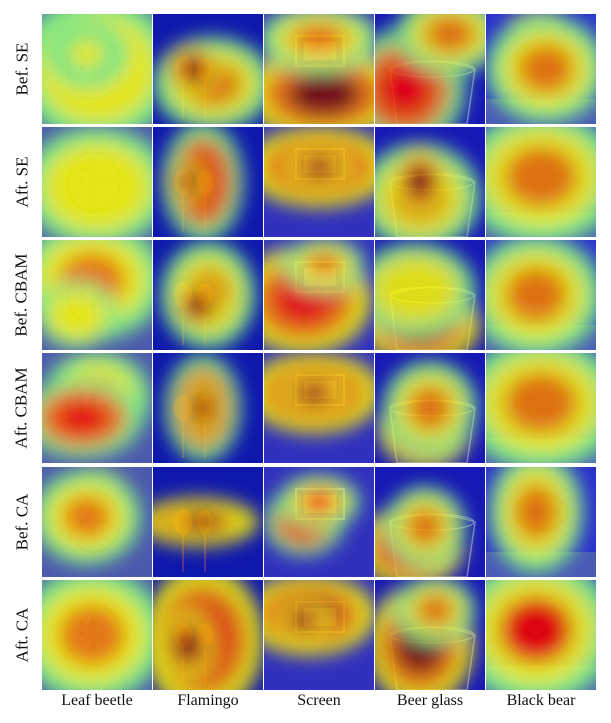 The image size is (611, 723). What do you see at coordinates (21, 635) in the screenshot?
I see `row-label-text: Aft. CA` at bounding box center [21, 635].